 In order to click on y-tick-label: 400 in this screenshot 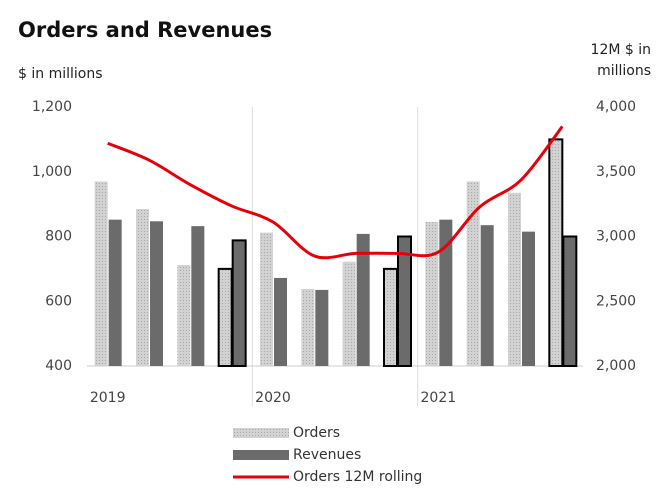, I will do `click(58, 366)`.